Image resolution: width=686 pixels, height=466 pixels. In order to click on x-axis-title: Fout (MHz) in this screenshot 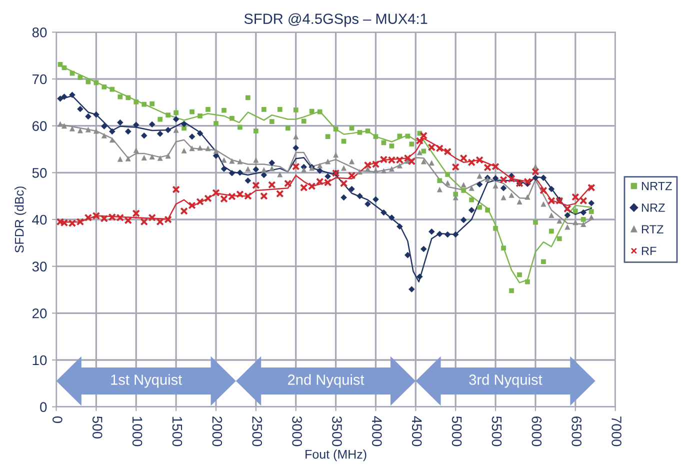, I will do `click(336, 456)`.